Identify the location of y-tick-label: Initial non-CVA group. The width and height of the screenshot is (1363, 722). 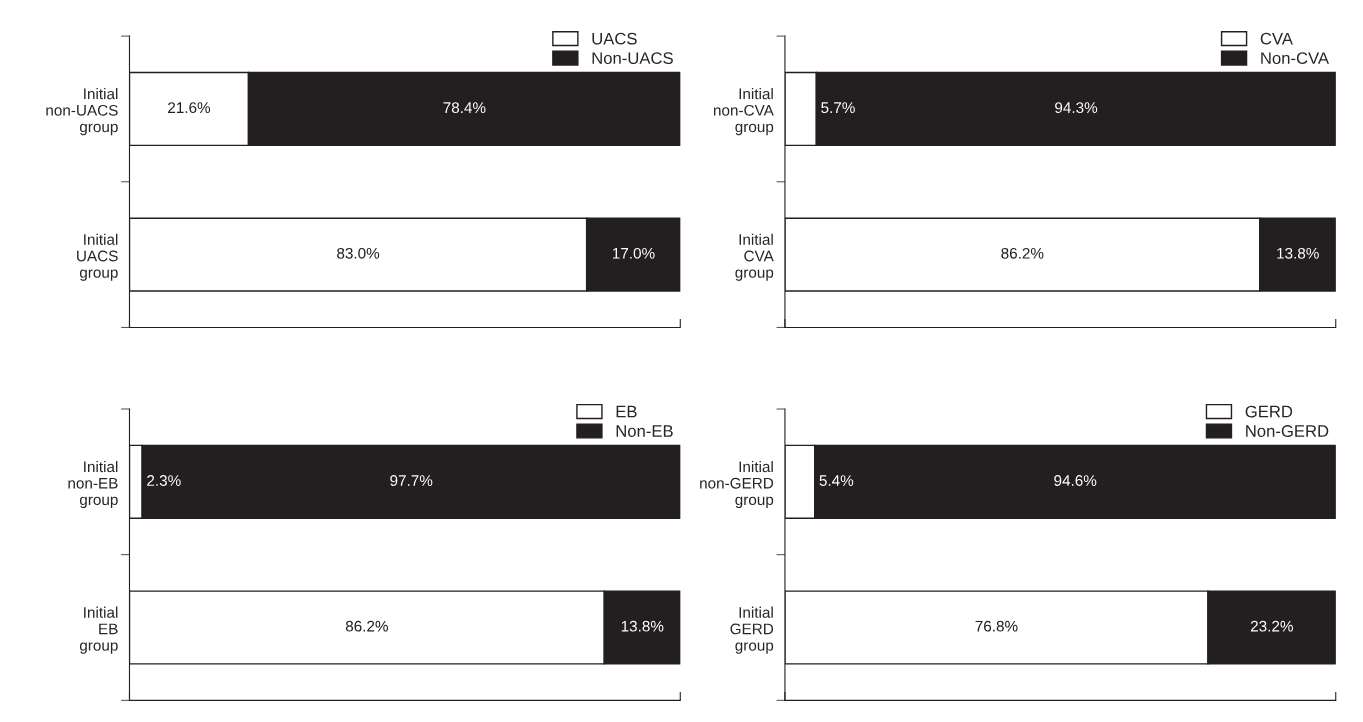
(743, 112).